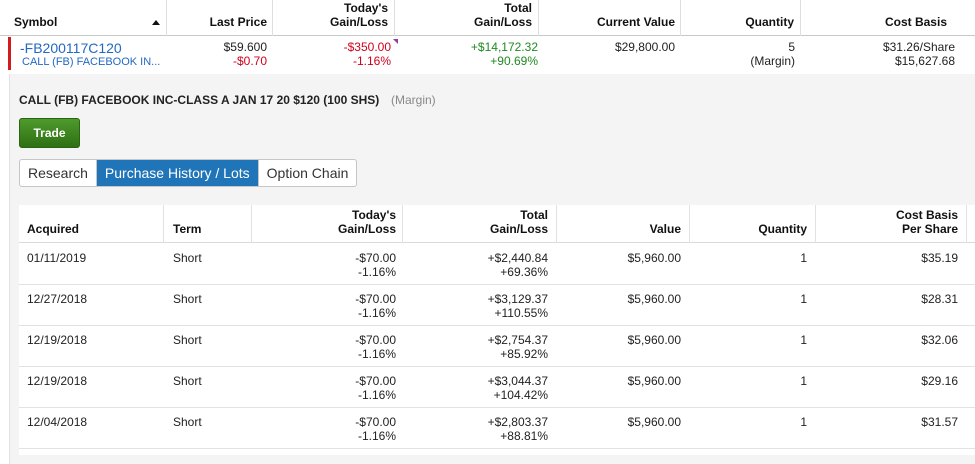  I want to click on header-cost-basis: Cost Basis, so click(915, 22).